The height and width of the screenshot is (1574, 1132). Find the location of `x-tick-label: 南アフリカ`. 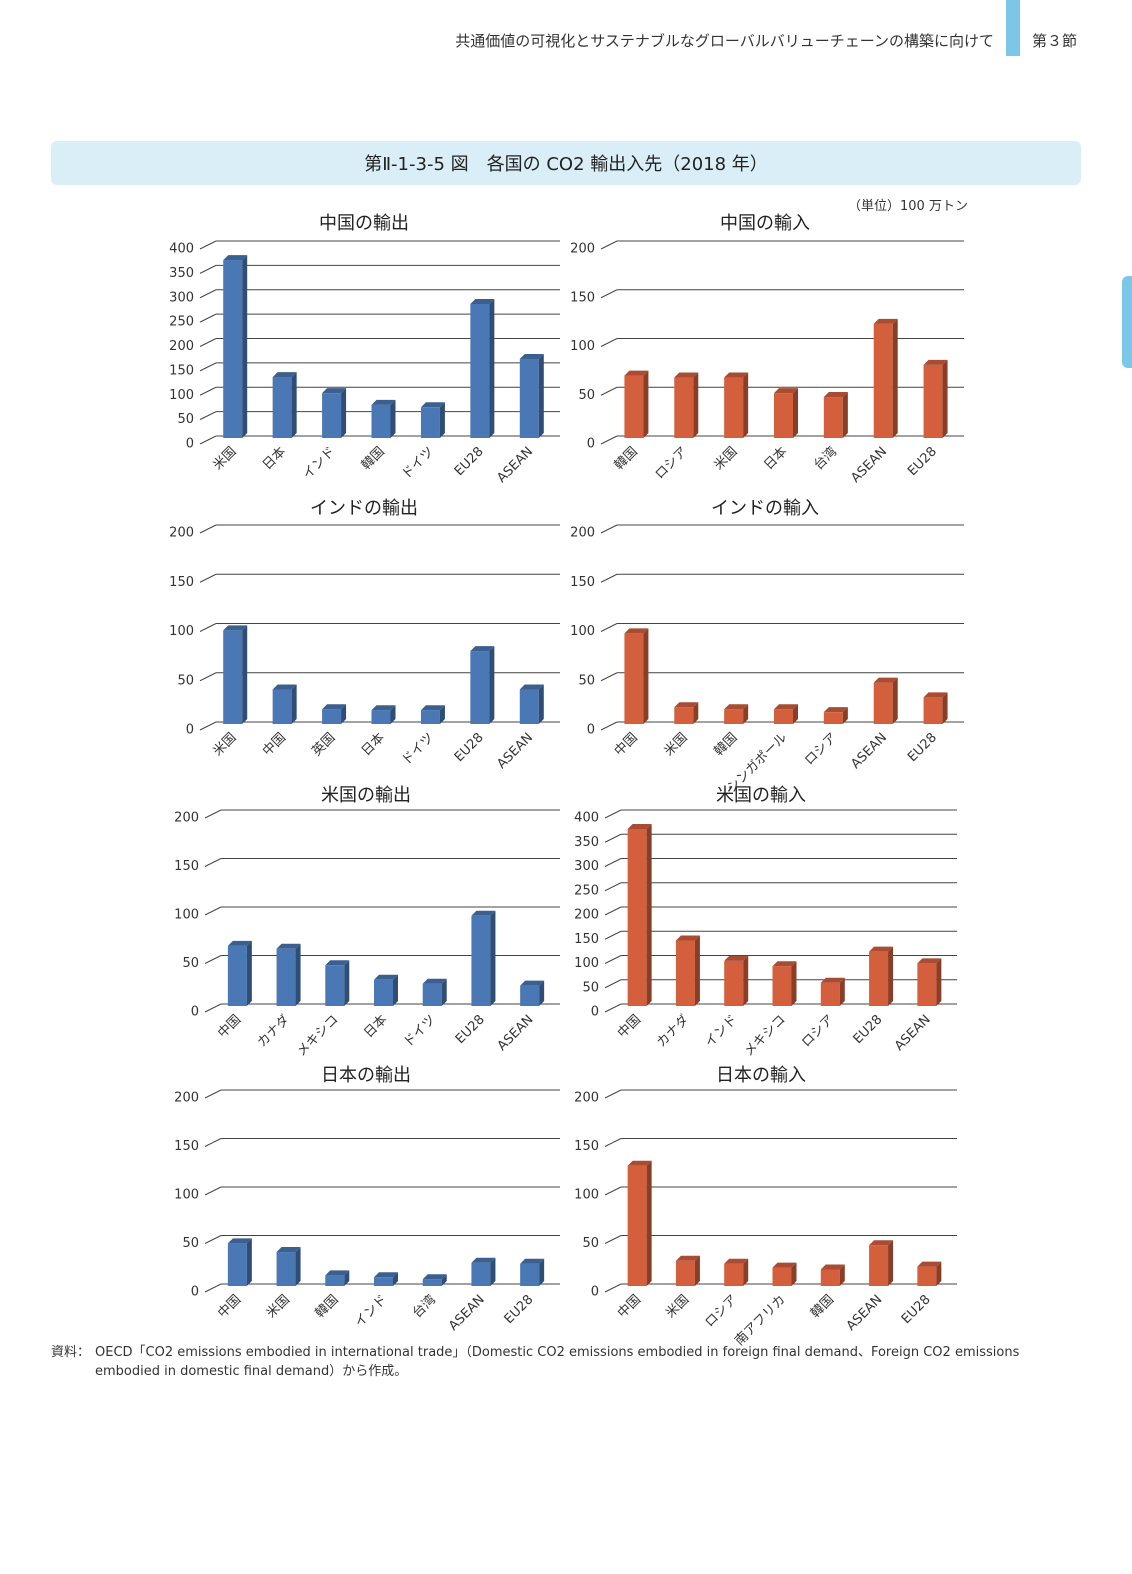

x-tick-label: 南アフリカ is located at coordinates (760, 1320).